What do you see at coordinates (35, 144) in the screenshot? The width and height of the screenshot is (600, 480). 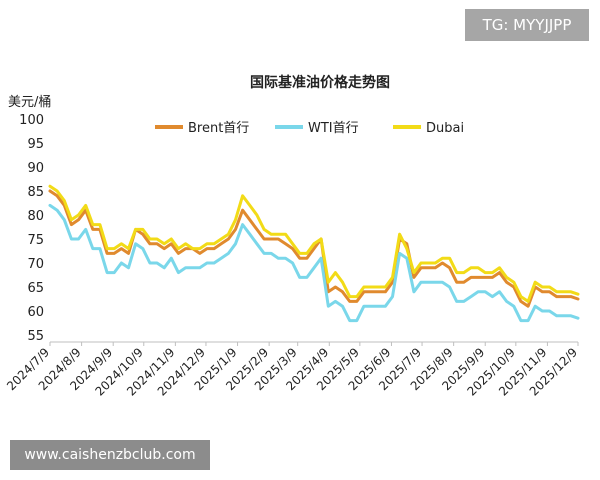 I see `y-tick-label: 95` at bounding box center [35, 144].